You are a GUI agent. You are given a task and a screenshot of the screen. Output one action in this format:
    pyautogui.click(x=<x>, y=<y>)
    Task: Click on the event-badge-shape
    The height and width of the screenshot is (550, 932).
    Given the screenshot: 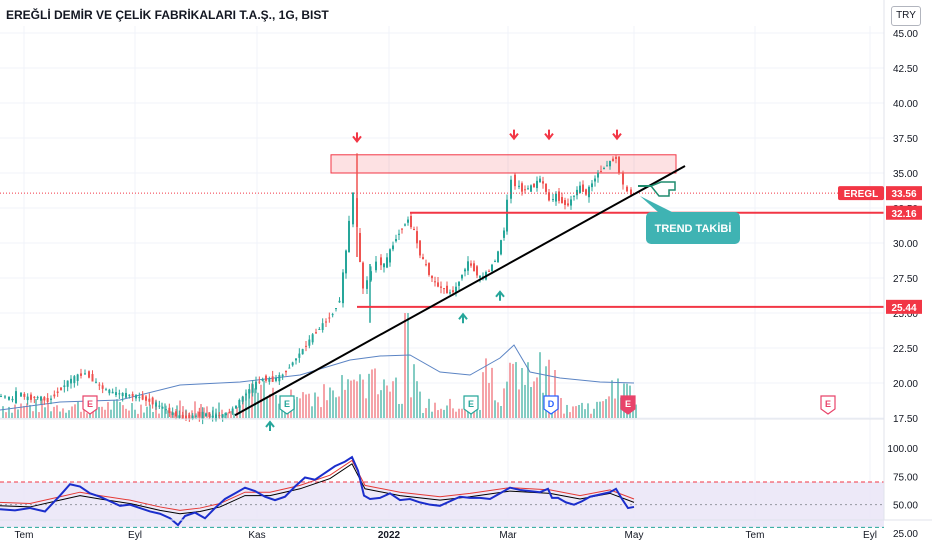 What is the action you would take?
    pyautogui.click(x=628, y=405)
    